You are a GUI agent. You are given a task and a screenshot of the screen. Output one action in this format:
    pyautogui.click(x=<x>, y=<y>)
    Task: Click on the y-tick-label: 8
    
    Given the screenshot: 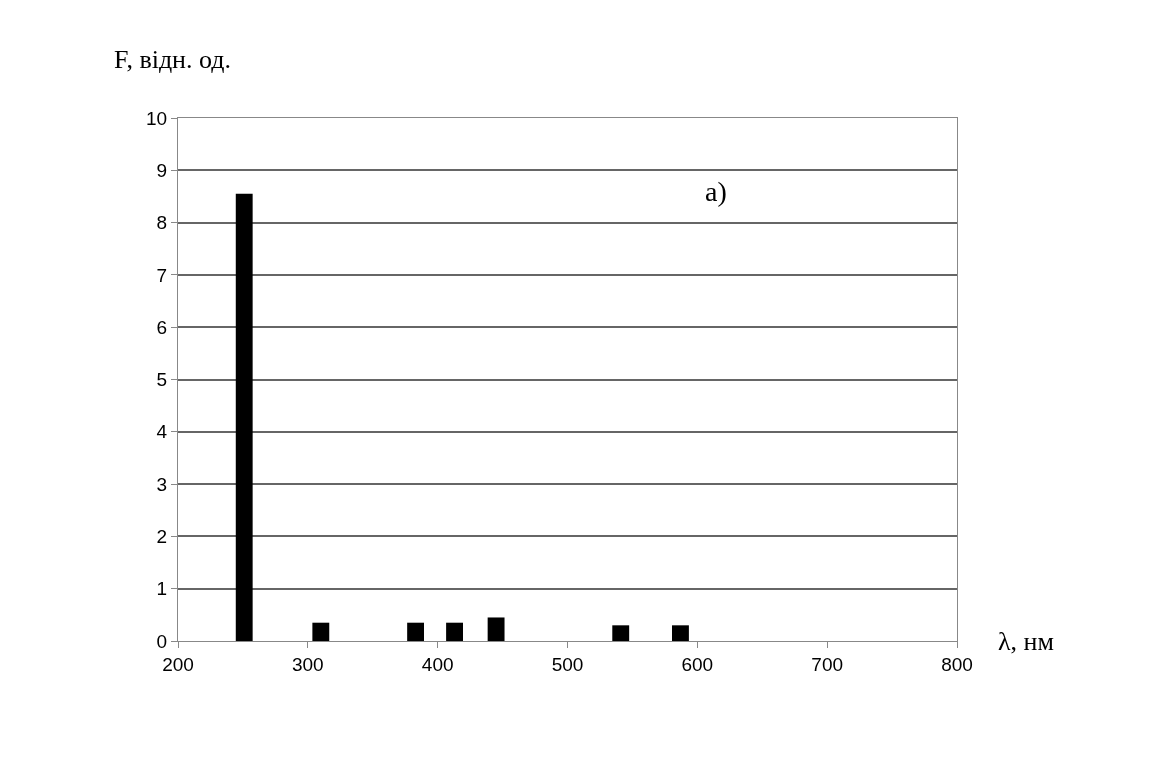 What is the action you would take?
    pyautogui.click(x=162, y=223)
    